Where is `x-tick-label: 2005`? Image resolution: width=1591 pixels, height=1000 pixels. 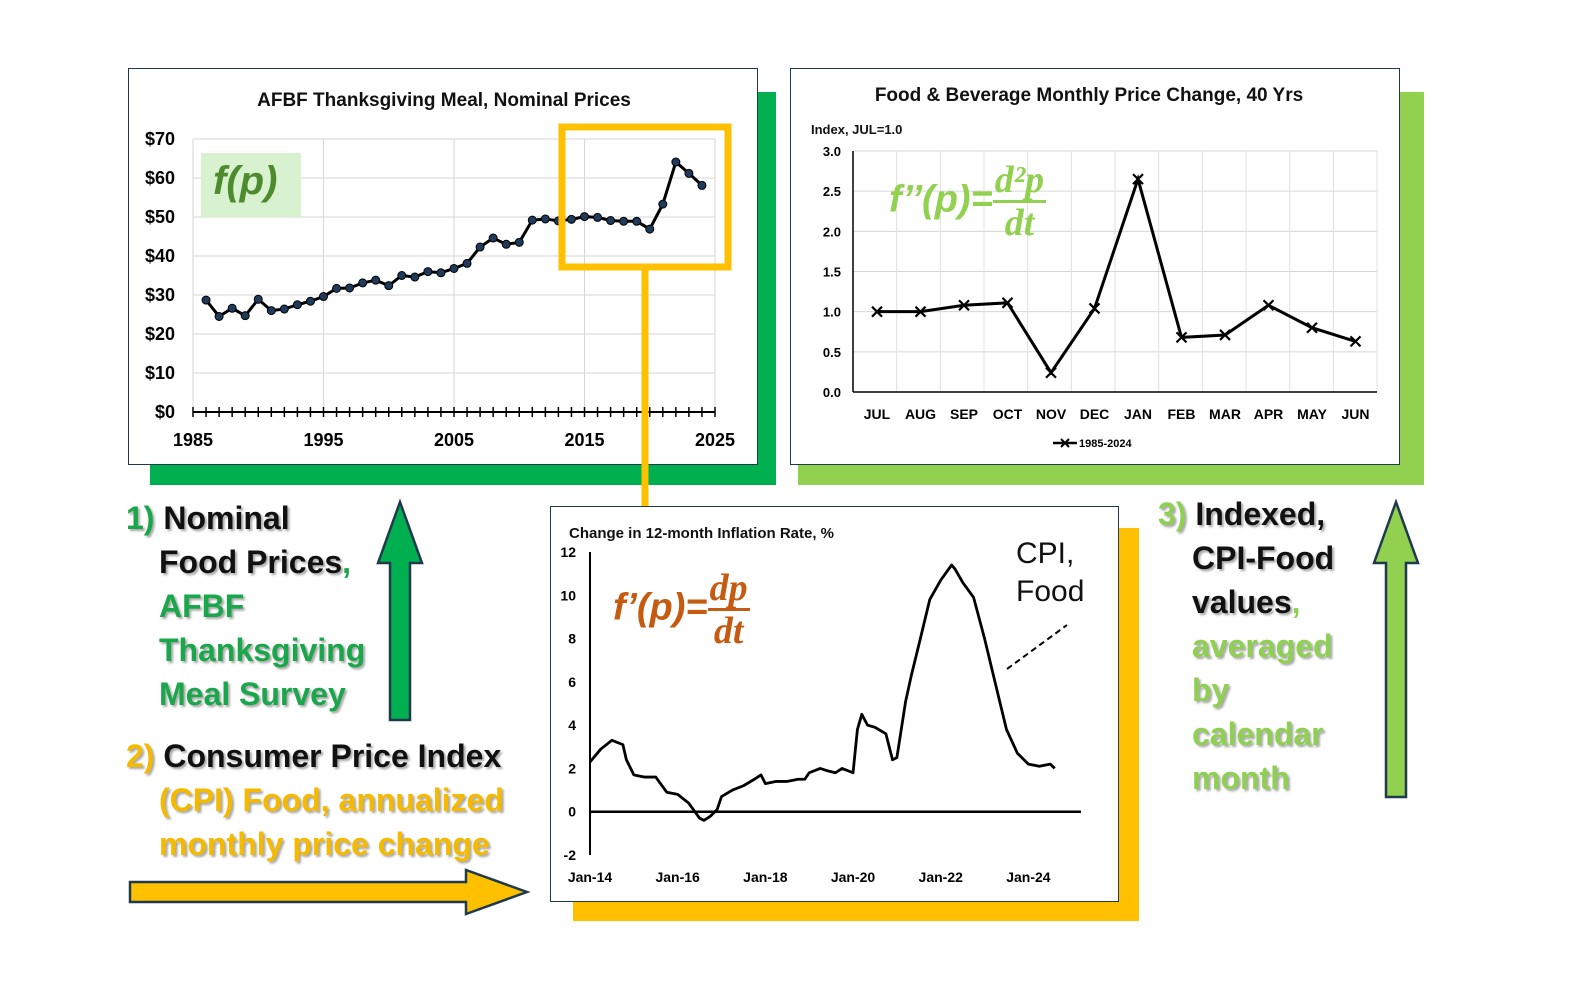
x-tick-label: 2005 is located at coordinates (454, 440).